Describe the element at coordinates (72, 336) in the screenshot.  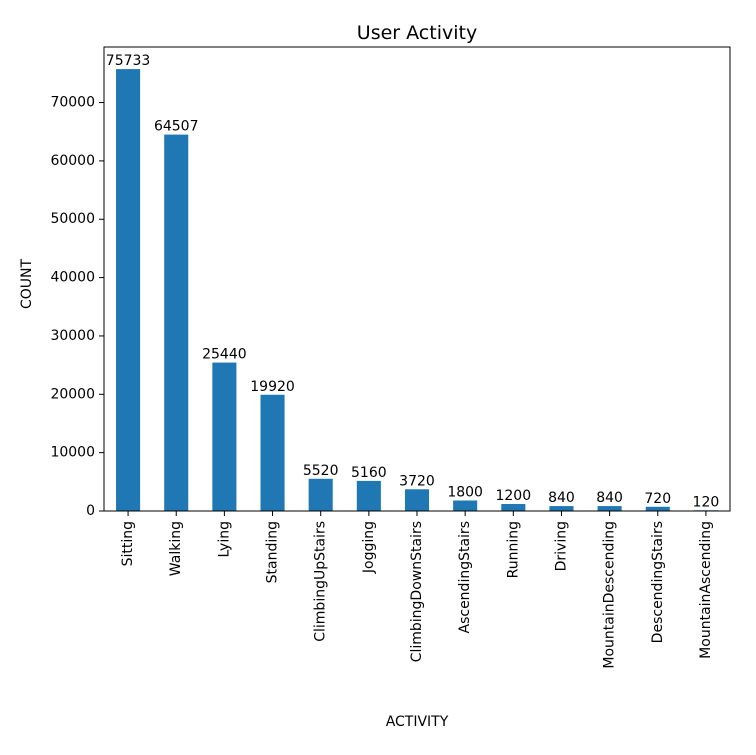
I see `y-tick-label-30000: 30000` at that location.